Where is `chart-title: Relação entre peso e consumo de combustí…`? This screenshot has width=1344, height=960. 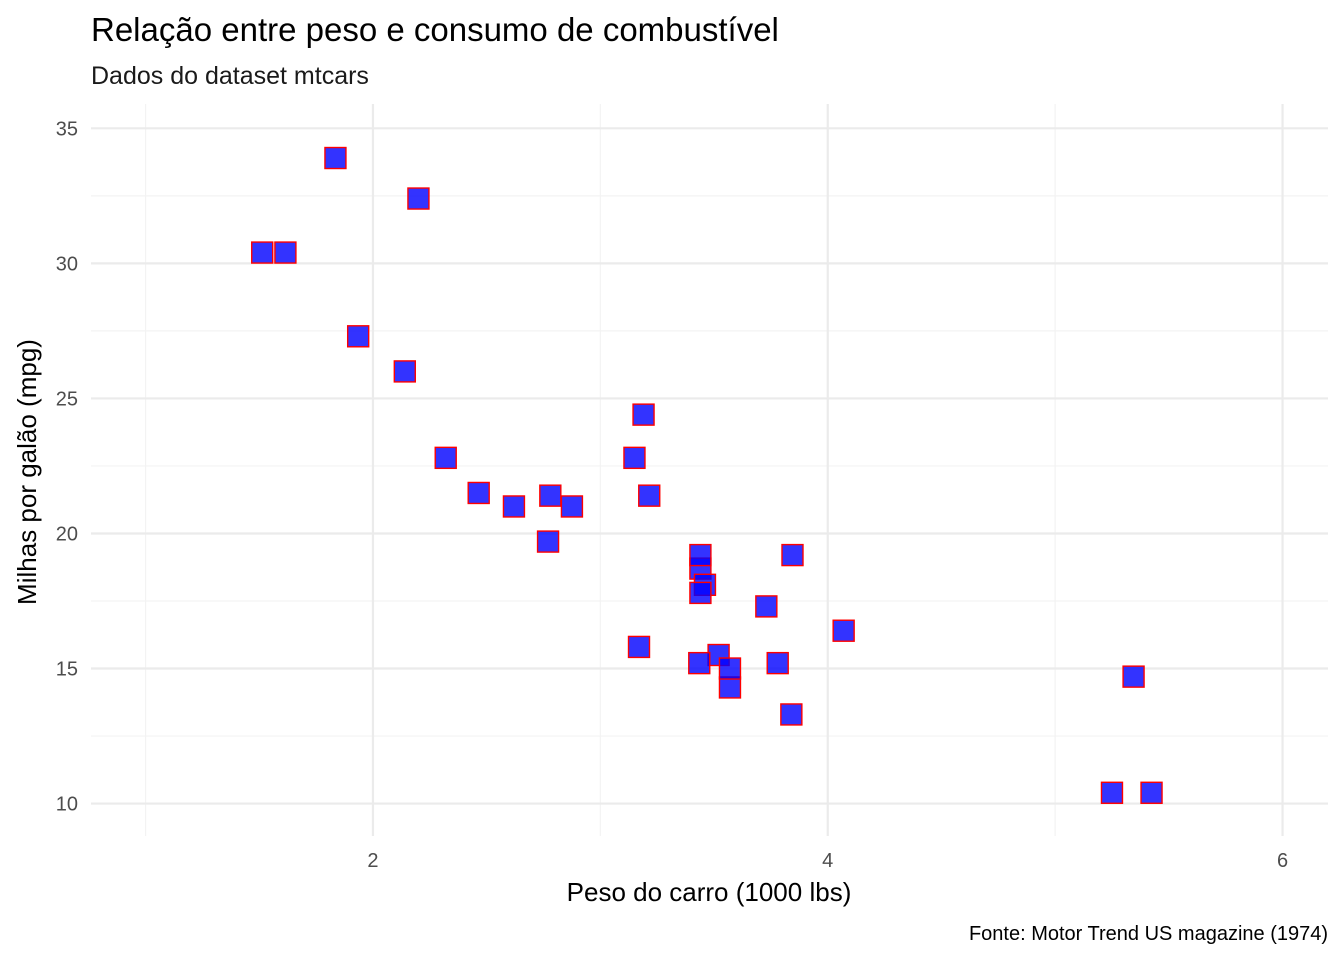 chart-title: Relação entre peso e consumo de combustí… is located at coordinates (435, 29).